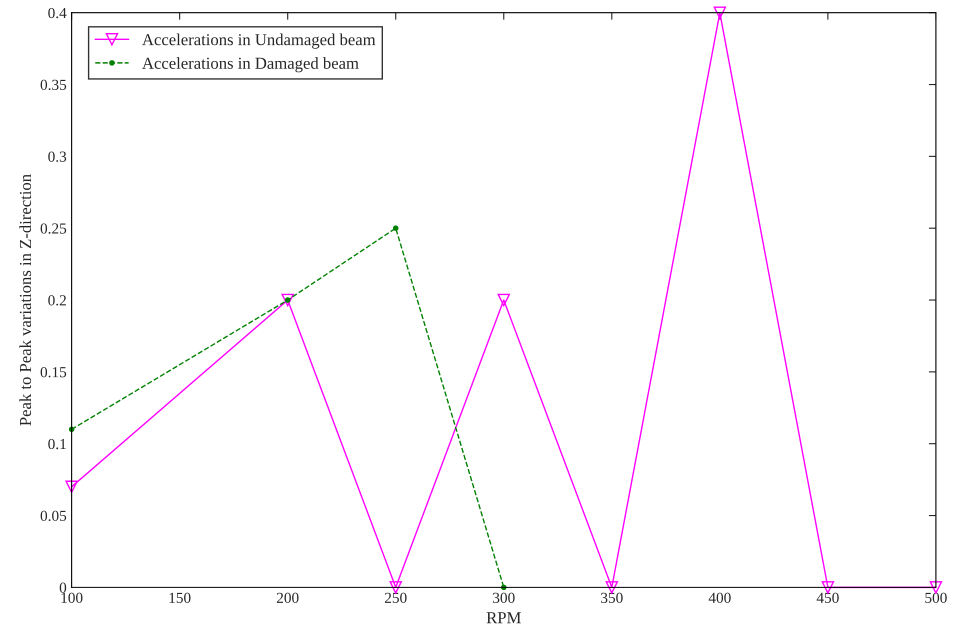 Image resolution: width=955 pixels, height=635 pixels. What do you see at coordinates (53, 228) in the screenshot?
I see `y-tick-label: 0.25` at bounding box center [53, 228].